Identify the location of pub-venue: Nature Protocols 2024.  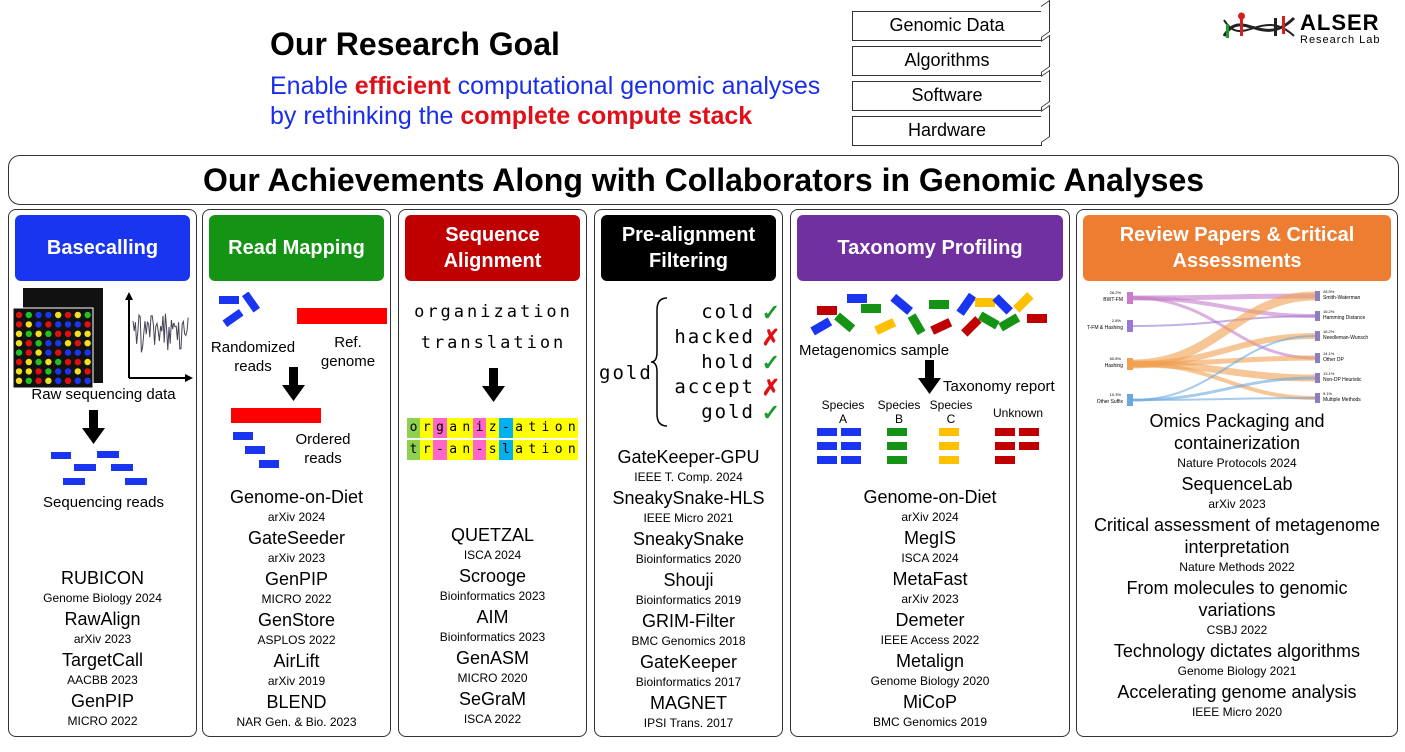
(1237, 463).